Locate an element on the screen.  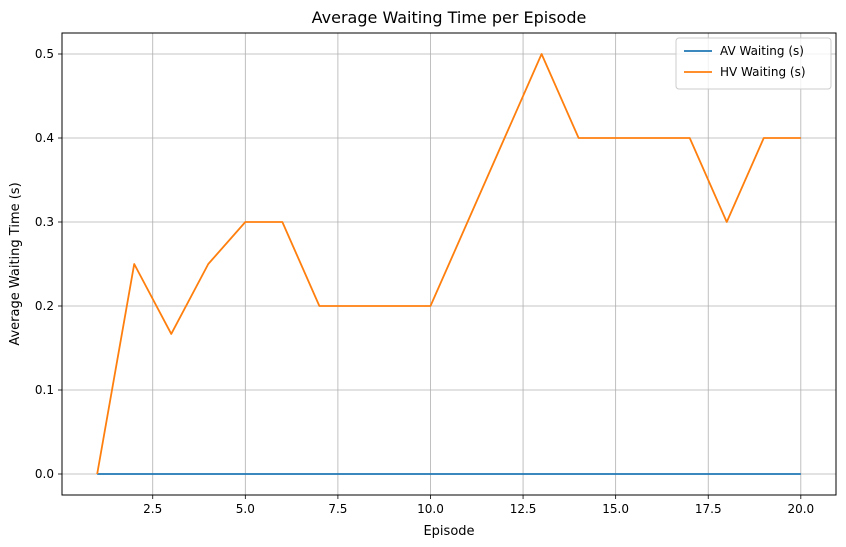
y-tick-label: 0.2 is located at coordinates (44, 306).